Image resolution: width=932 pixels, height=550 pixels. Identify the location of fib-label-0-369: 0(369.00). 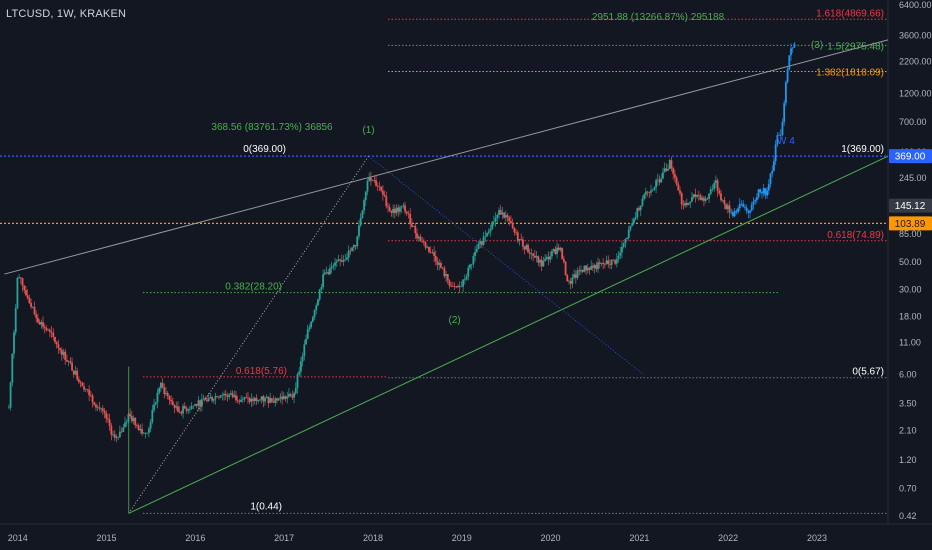
(264, 149).